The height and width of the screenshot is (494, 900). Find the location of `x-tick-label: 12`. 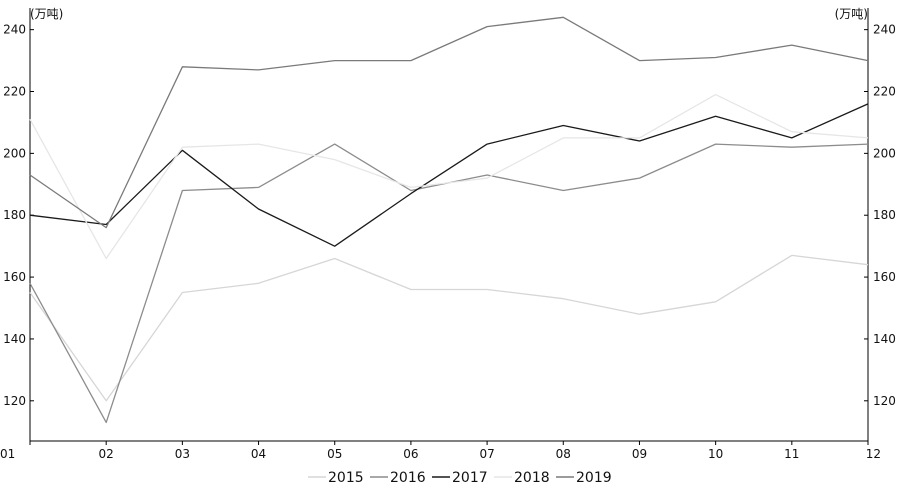

x-tick-label: 12 is located at coordinates (873, 454).